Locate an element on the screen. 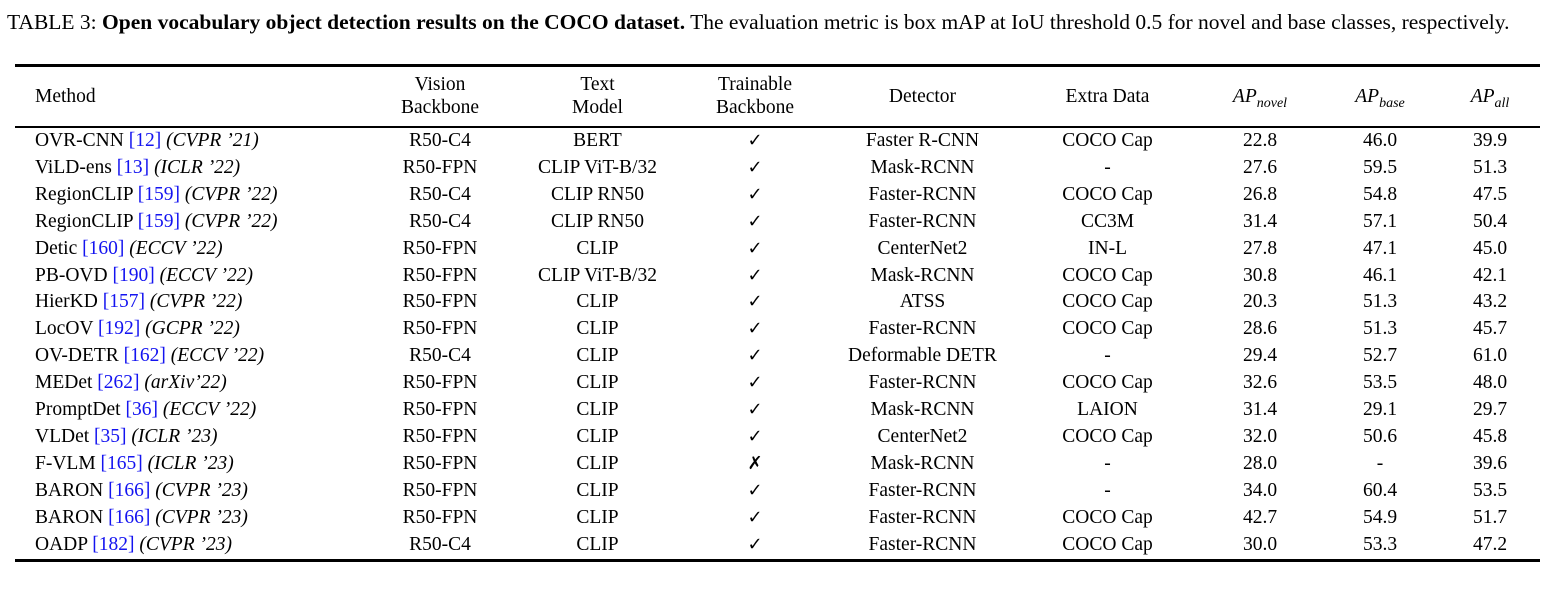 This screenshot has height=605, width=1551. citation-link: [190] is located at coordinates (133, 275).